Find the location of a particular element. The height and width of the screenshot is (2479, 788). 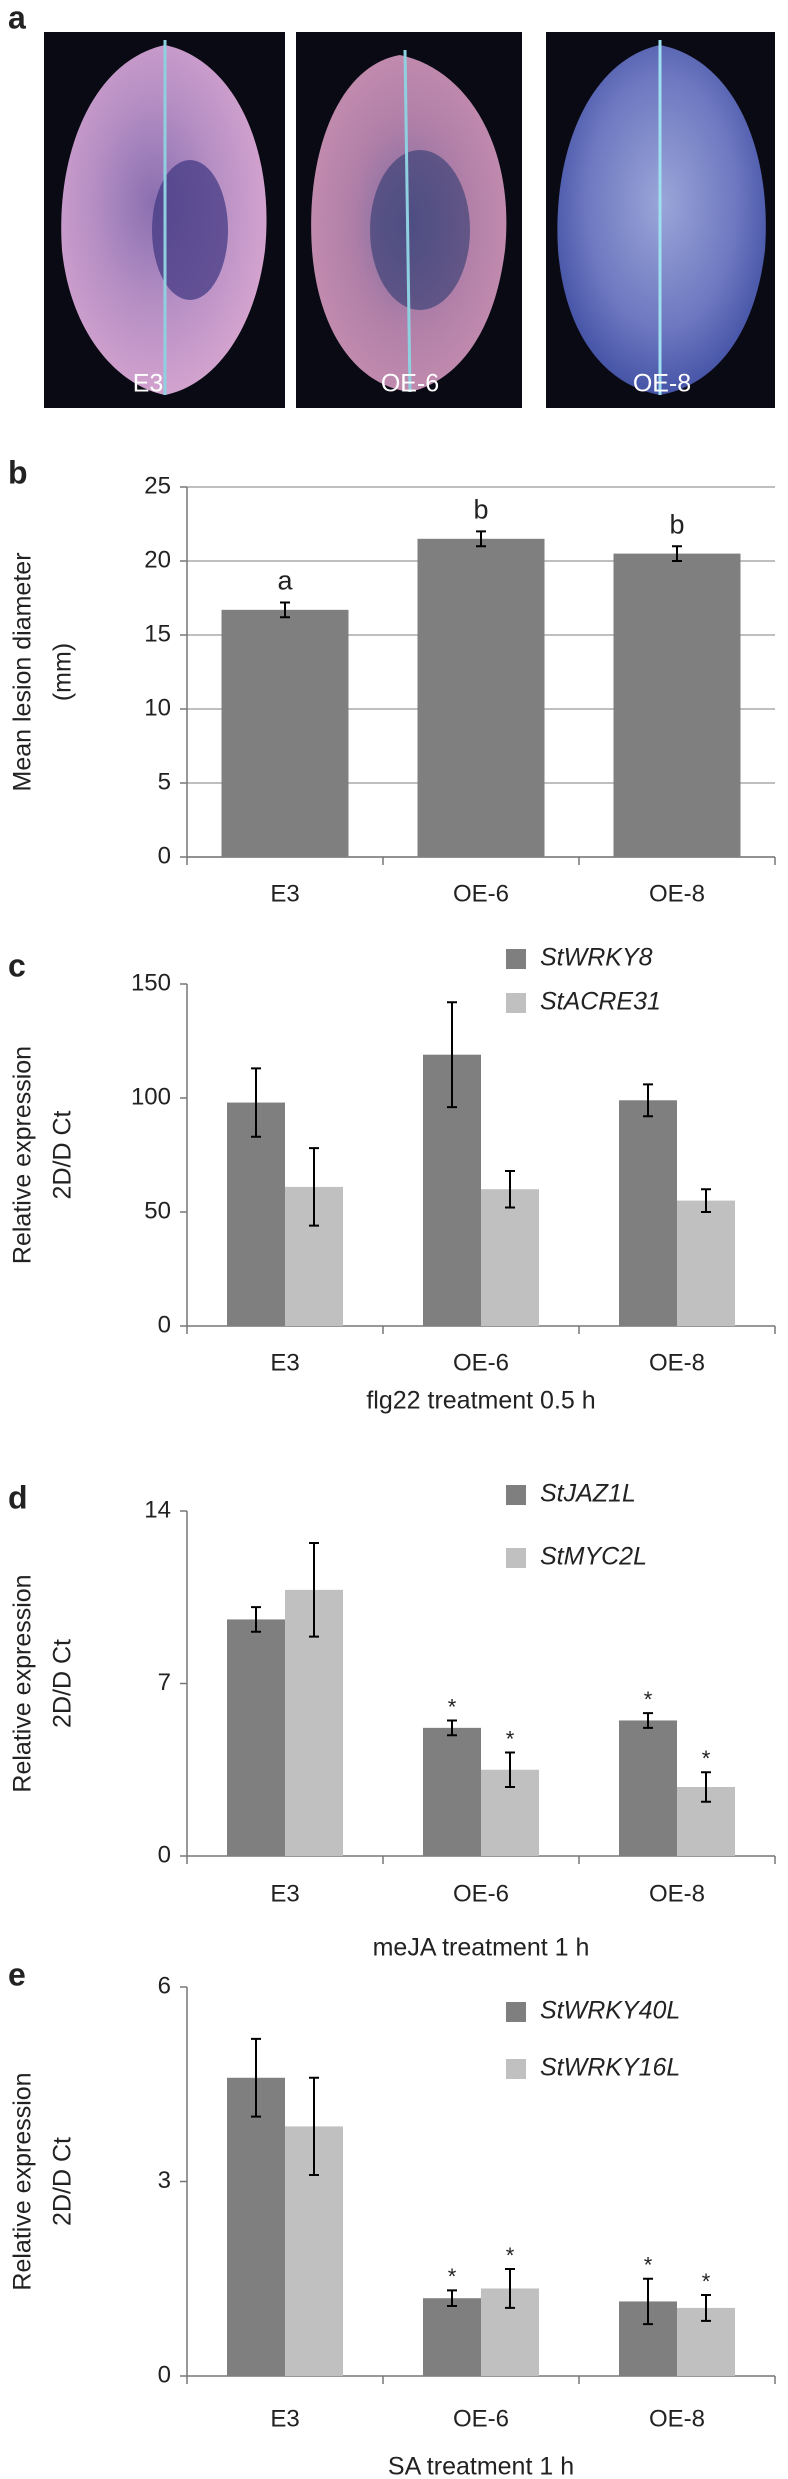

panel-label: b is located at coordinates (18, 472).